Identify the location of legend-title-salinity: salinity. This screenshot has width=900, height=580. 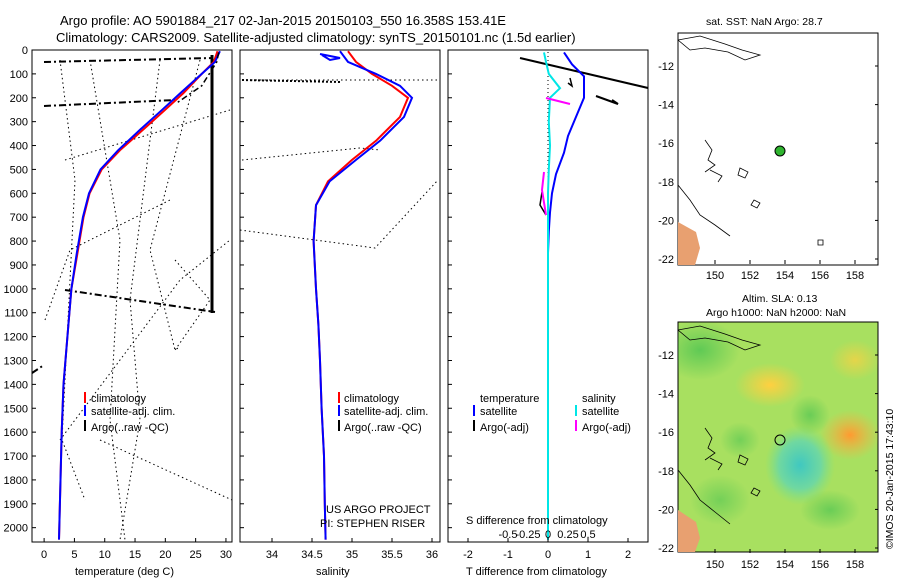
(599, 399).